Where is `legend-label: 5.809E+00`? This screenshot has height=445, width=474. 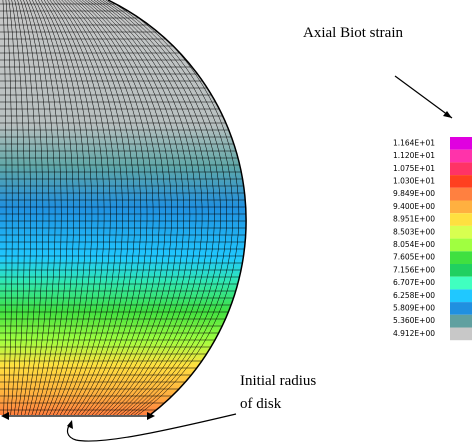 legend-label: 5.809E+00 is located at coordinates (414, 307).